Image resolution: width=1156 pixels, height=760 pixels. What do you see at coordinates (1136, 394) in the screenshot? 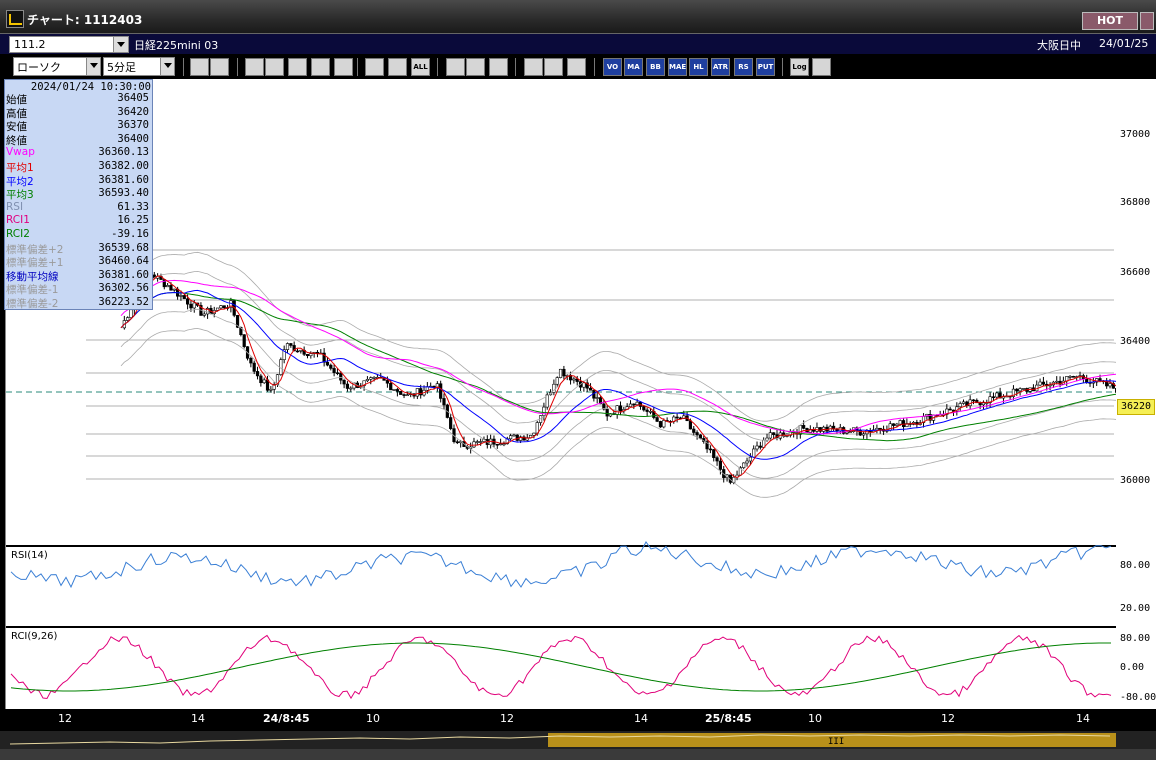
I see `price-axis` at bounding box center [1136, 394].